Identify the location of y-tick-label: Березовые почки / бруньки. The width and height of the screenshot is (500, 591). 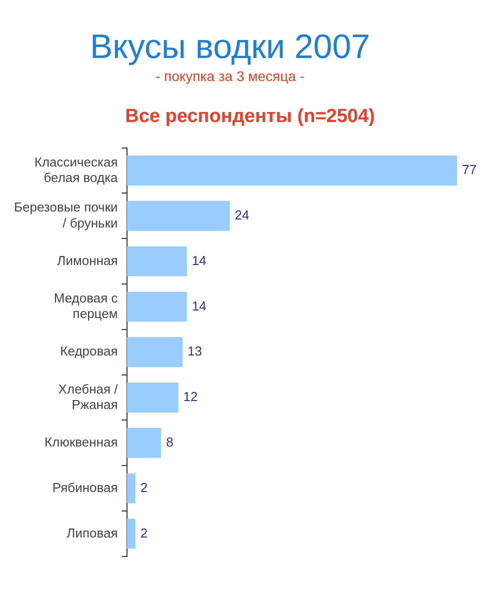
(66, 215).